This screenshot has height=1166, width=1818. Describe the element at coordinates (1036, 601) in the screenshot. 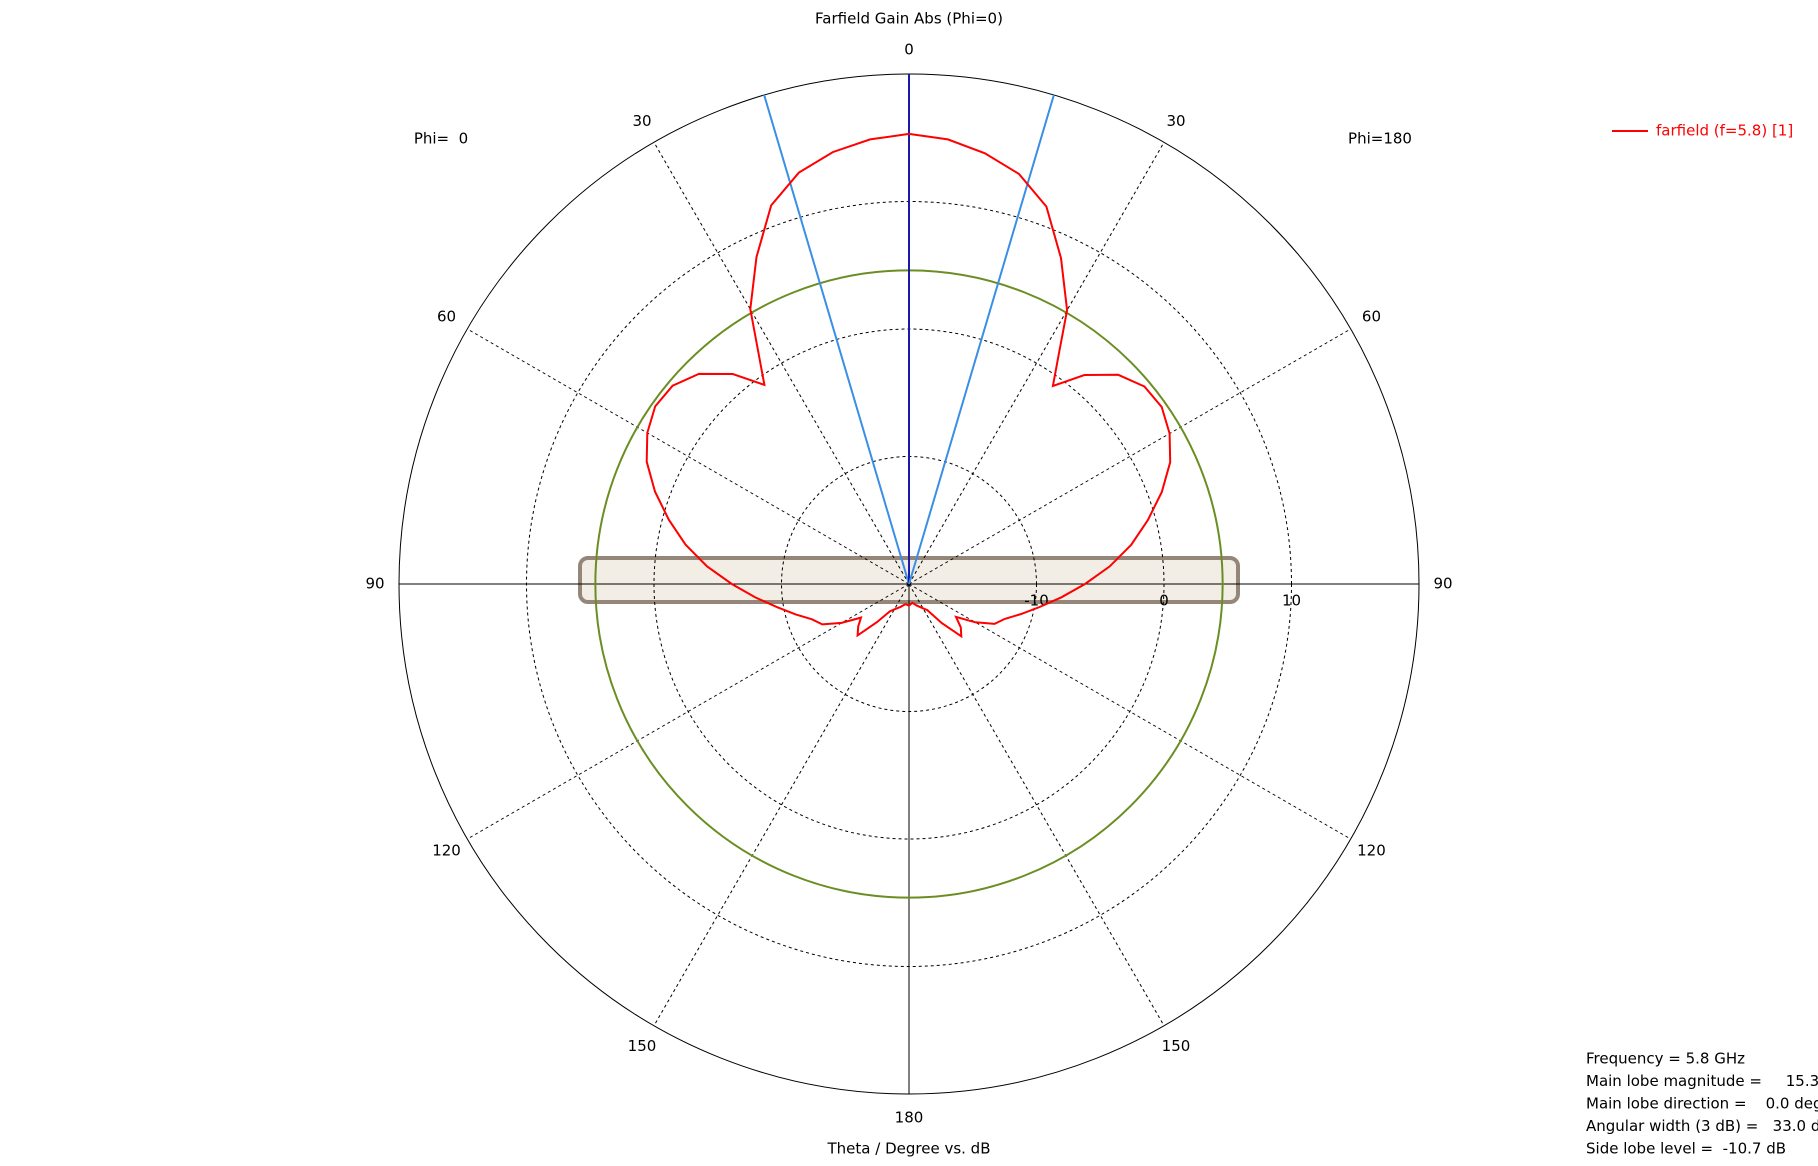

I see `r-tick-label: -10` at that location.